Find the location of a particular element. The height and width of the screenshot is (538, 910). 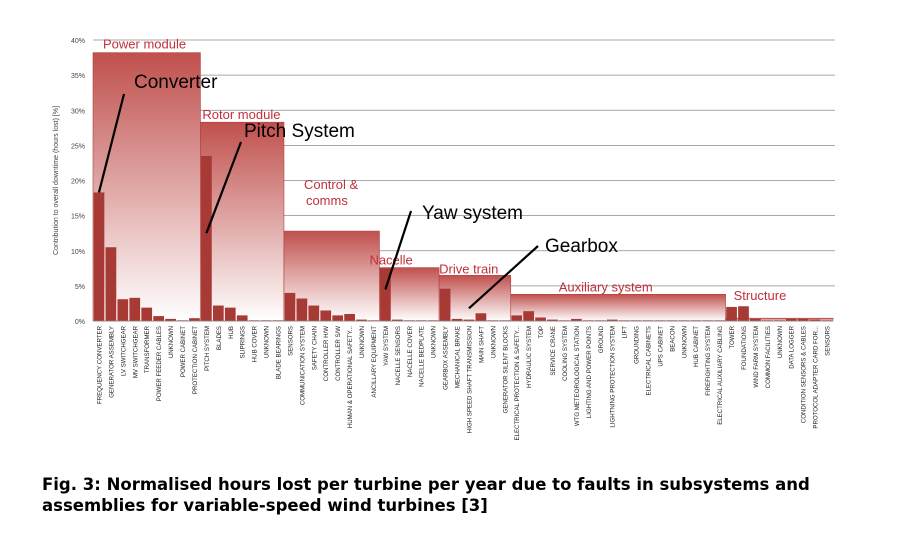

x-tick-label: LV SWITCHGEAR is located at coordinates (123, 350).